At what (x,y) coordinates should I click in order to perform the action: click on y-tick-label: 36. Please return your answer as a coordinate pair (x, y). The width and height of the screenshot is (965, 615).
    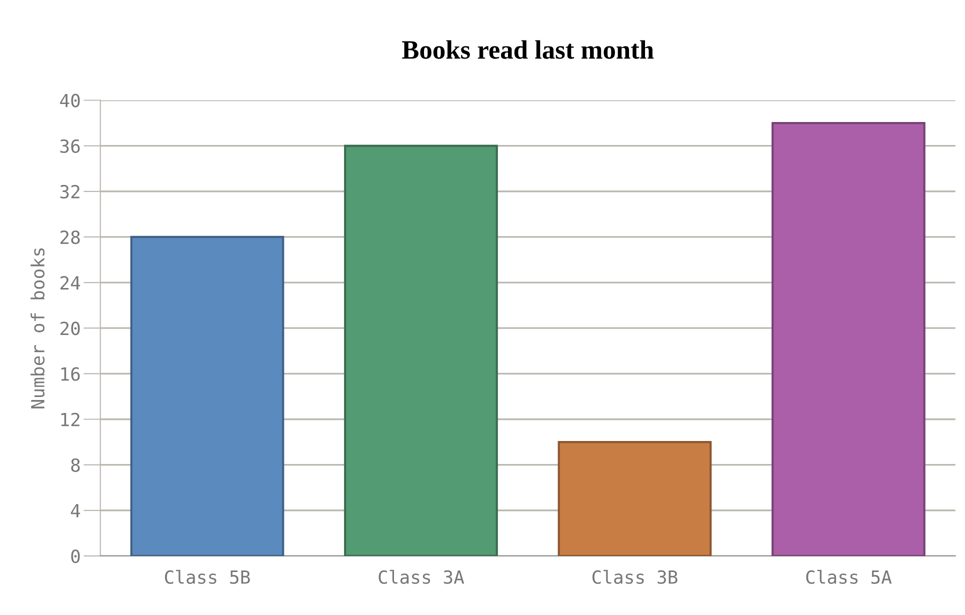
    Looking at the image, I should click on (70, 146).